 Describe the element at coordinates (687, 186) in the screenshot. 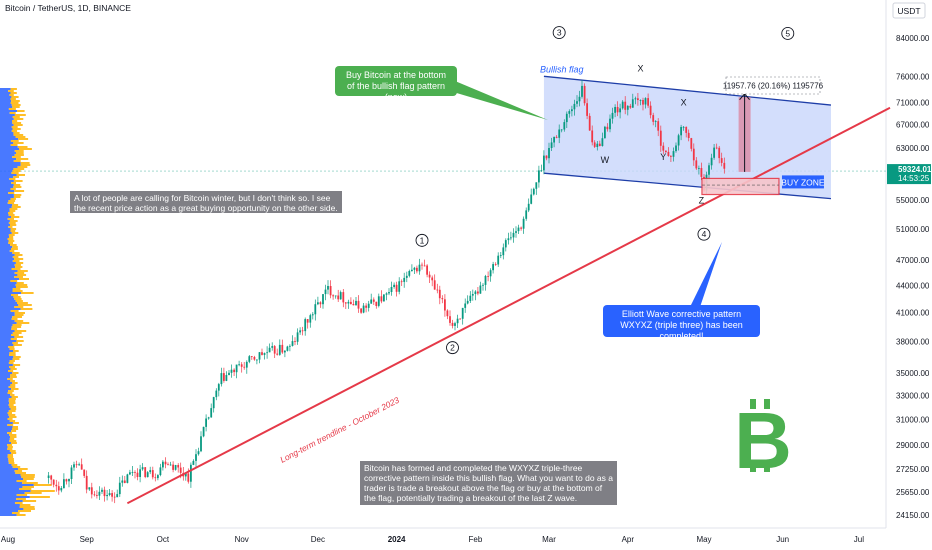

I see `flag-bottom-line` at that location.